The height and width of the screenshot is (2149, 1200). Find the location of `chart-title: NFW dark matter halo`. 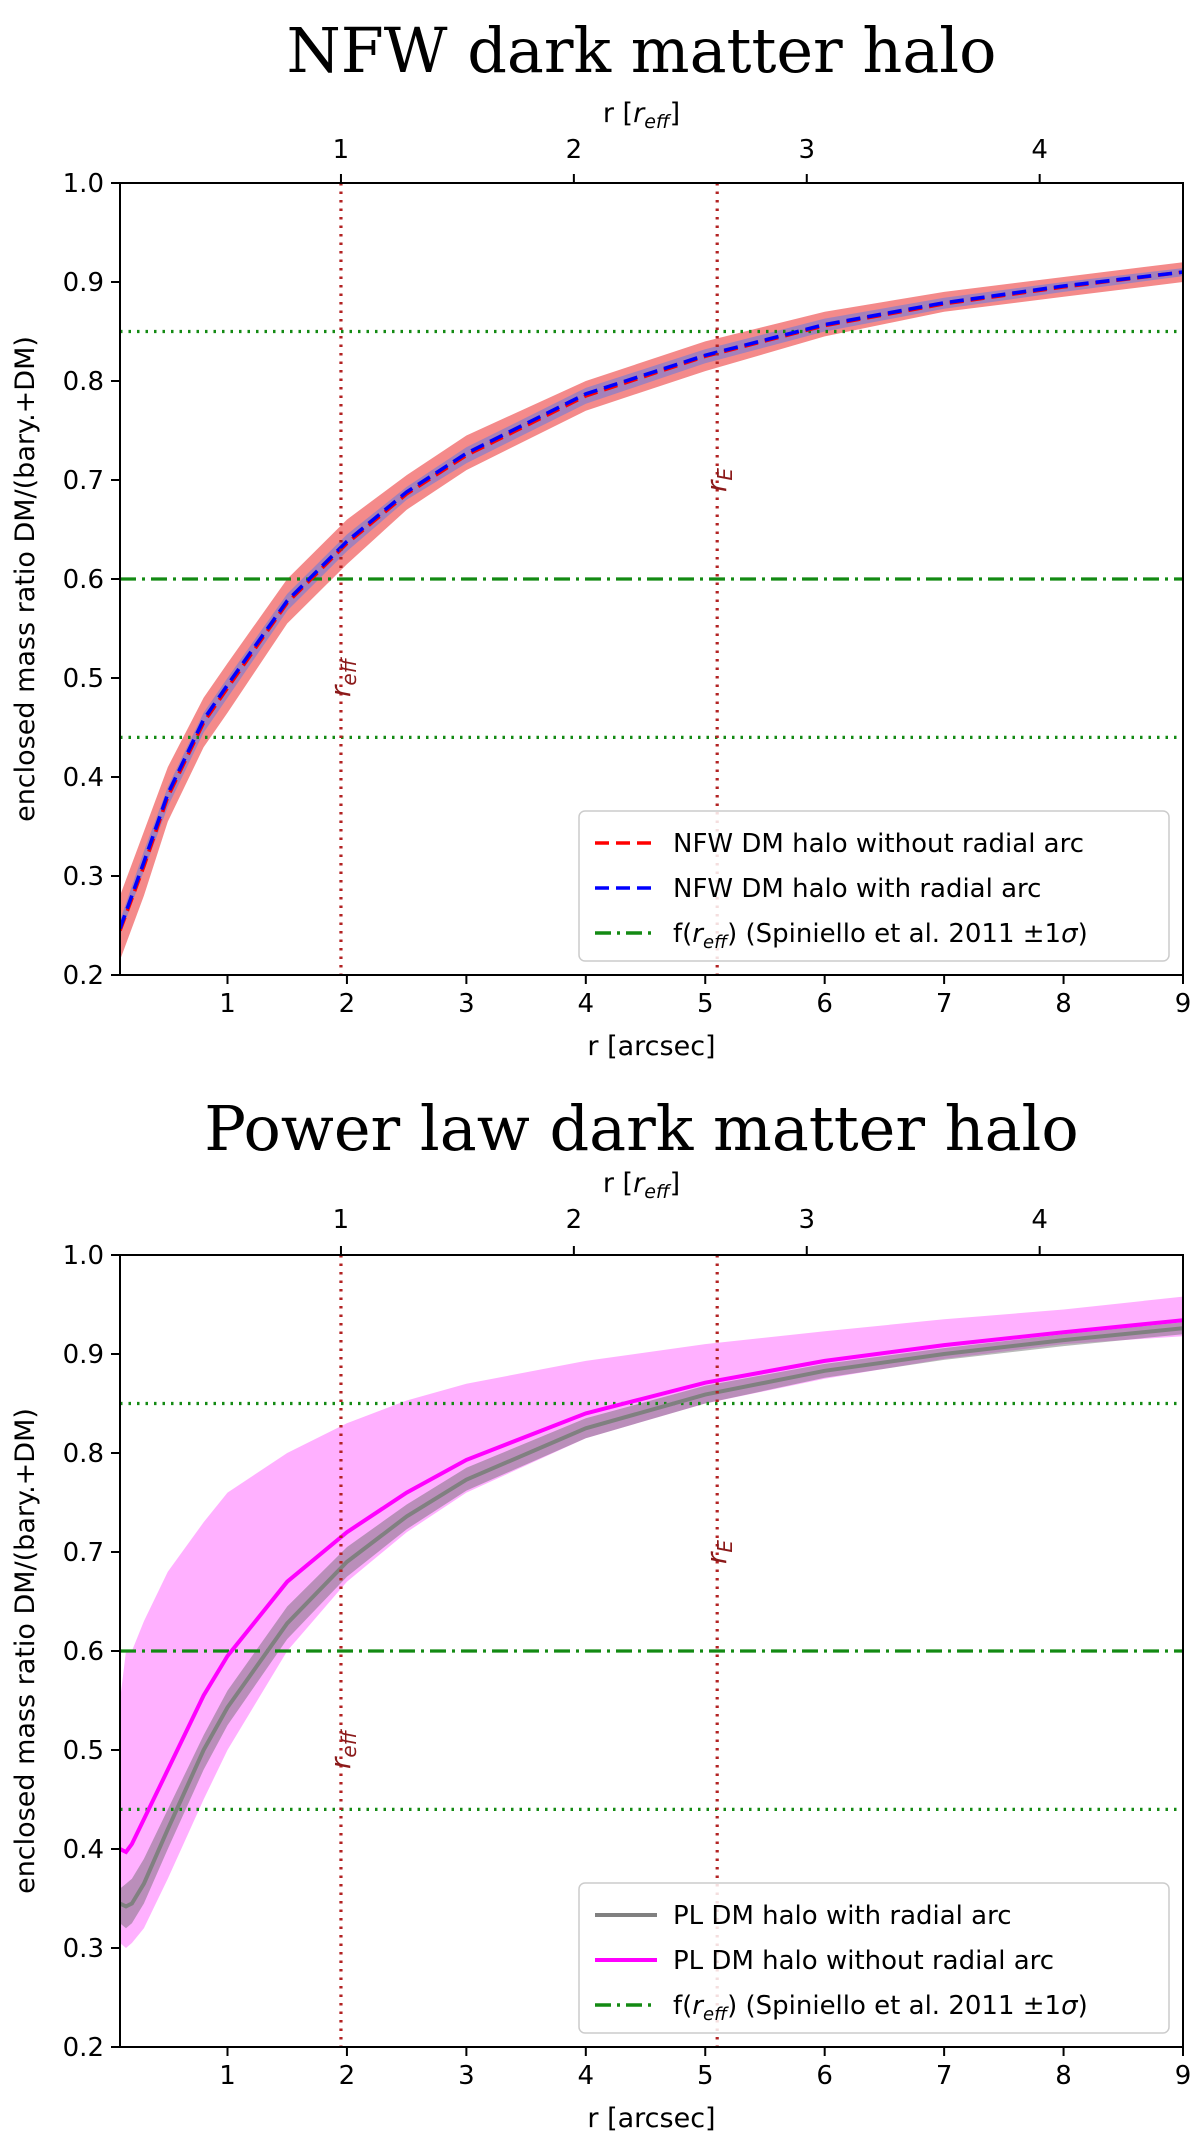

chart-title: NFW dark matter halo is located at coordinates (642, 50).